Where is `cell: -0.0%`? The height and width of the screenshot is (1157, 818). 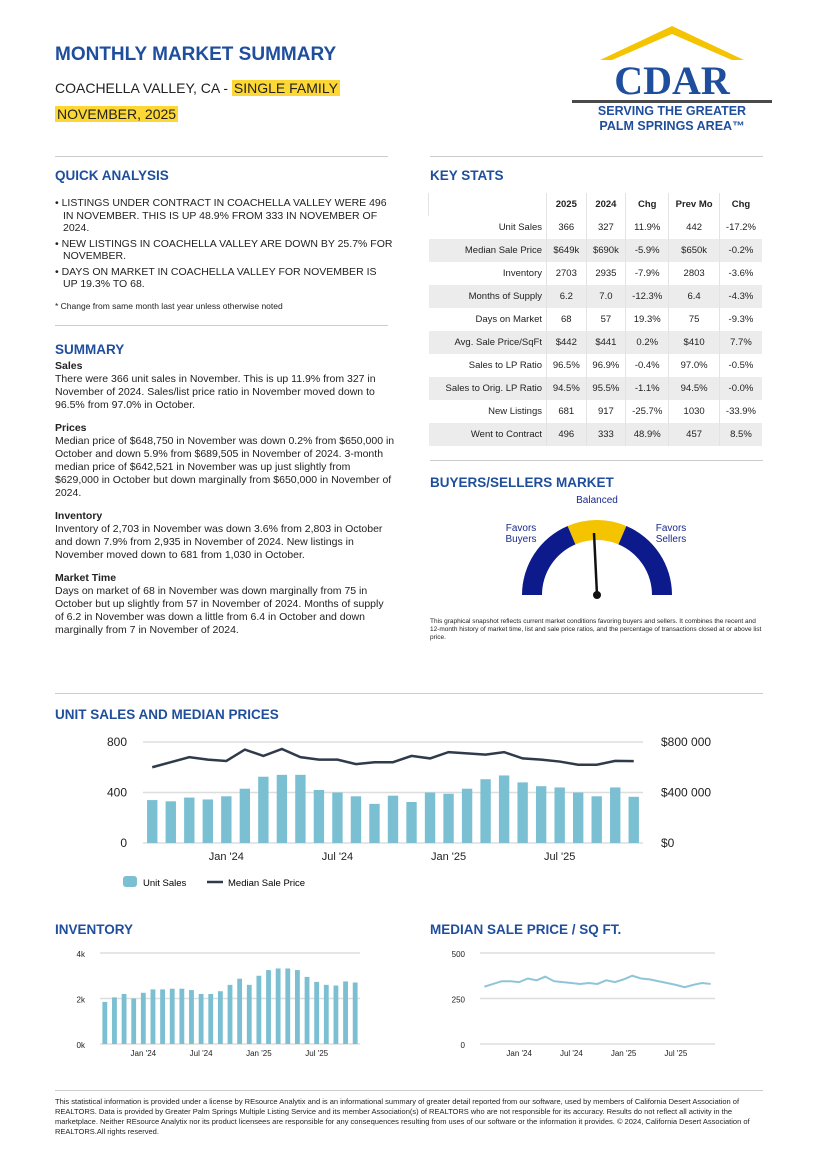 cell: -0.0% is located at coordinates (740, 388).